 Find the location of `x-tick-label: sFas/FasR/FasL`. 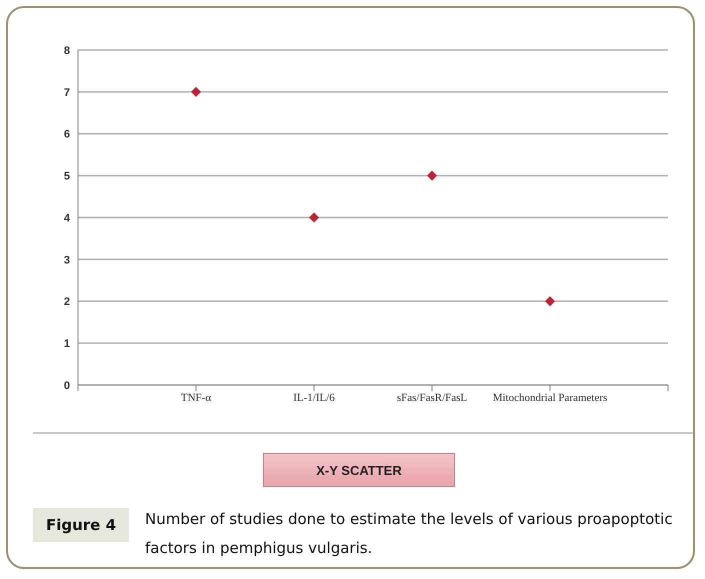

x-tick-label: sFas/FasR/FasL is located at coordinates (432, 398).